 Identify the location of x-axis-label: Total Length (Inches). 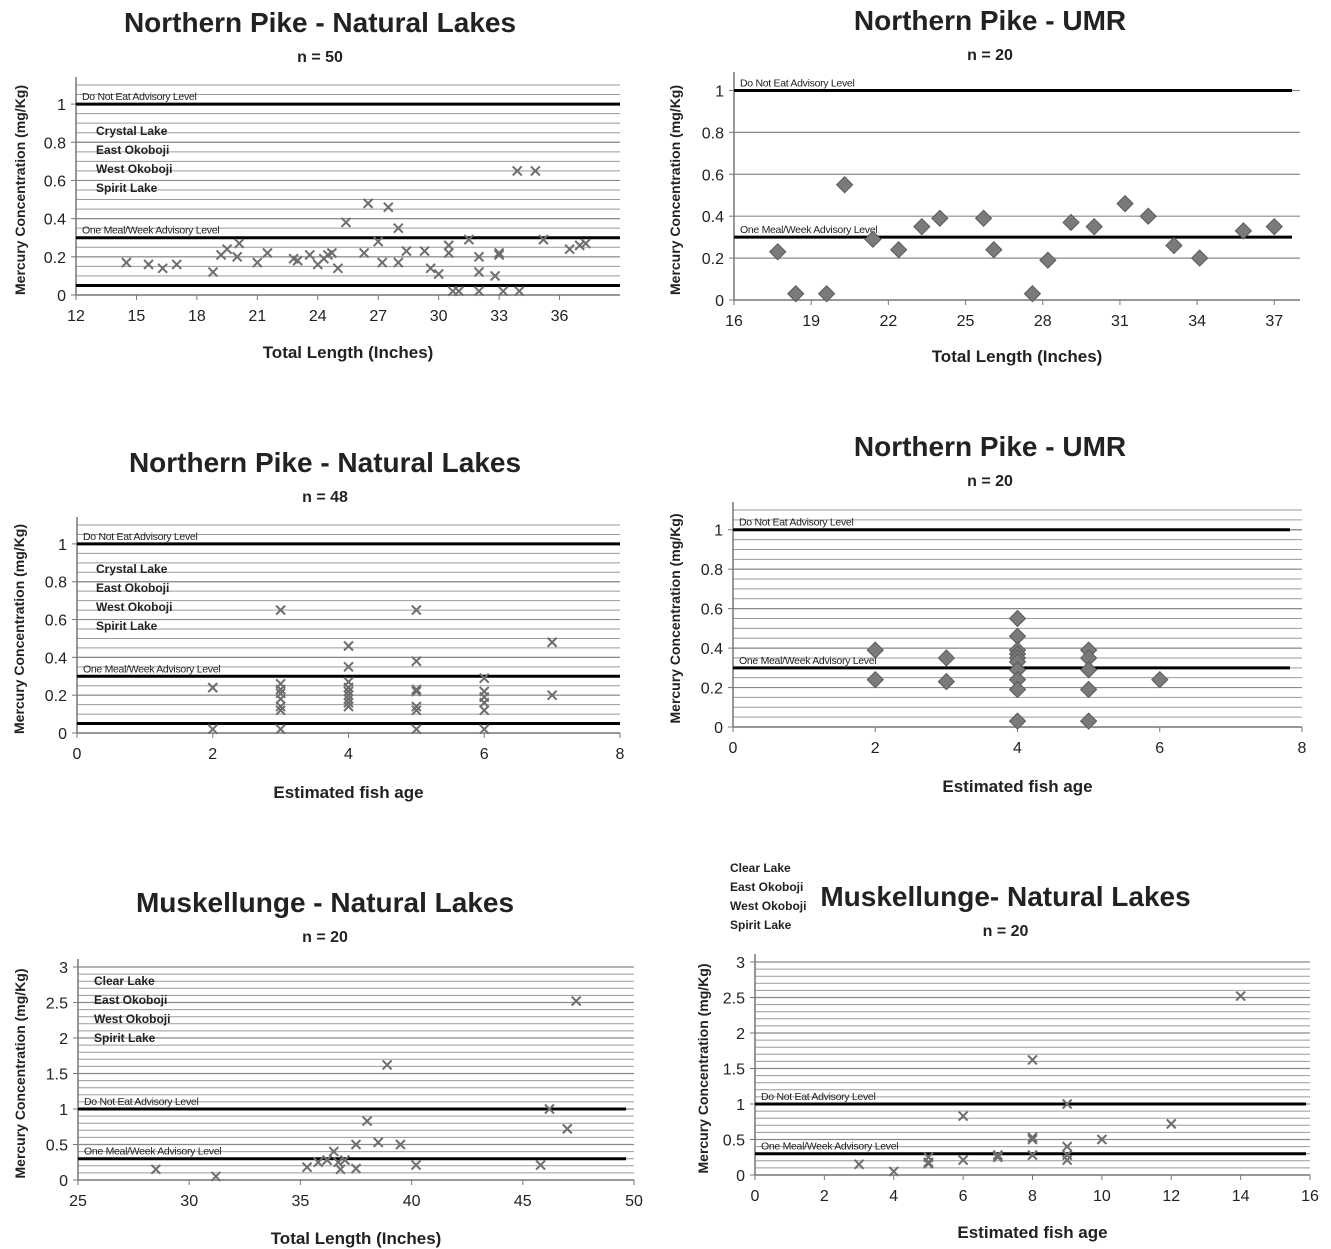
(348, 352).